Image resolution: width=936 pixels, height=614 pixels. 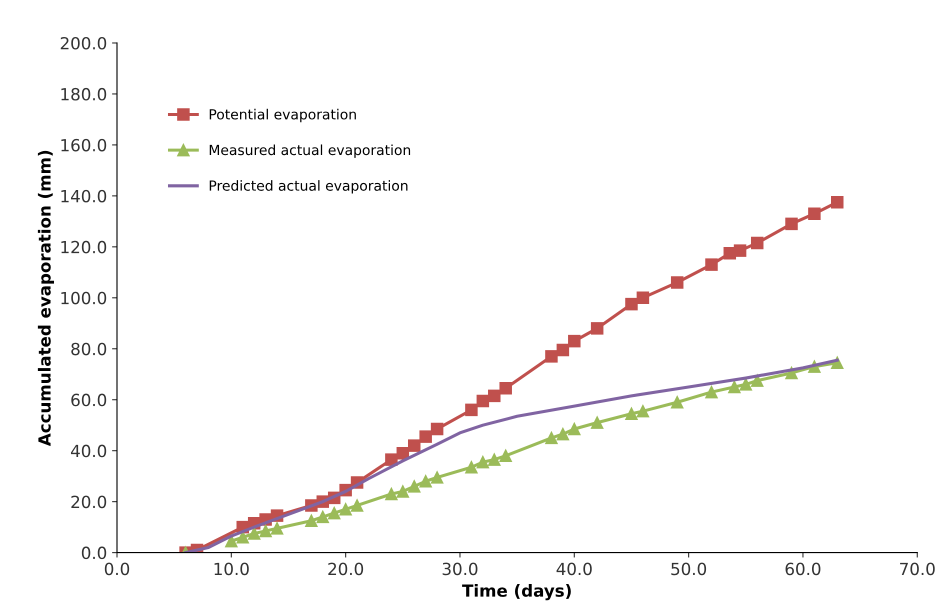 I want to click on y-tick-label: 200.0, so click(x=83, y=43).